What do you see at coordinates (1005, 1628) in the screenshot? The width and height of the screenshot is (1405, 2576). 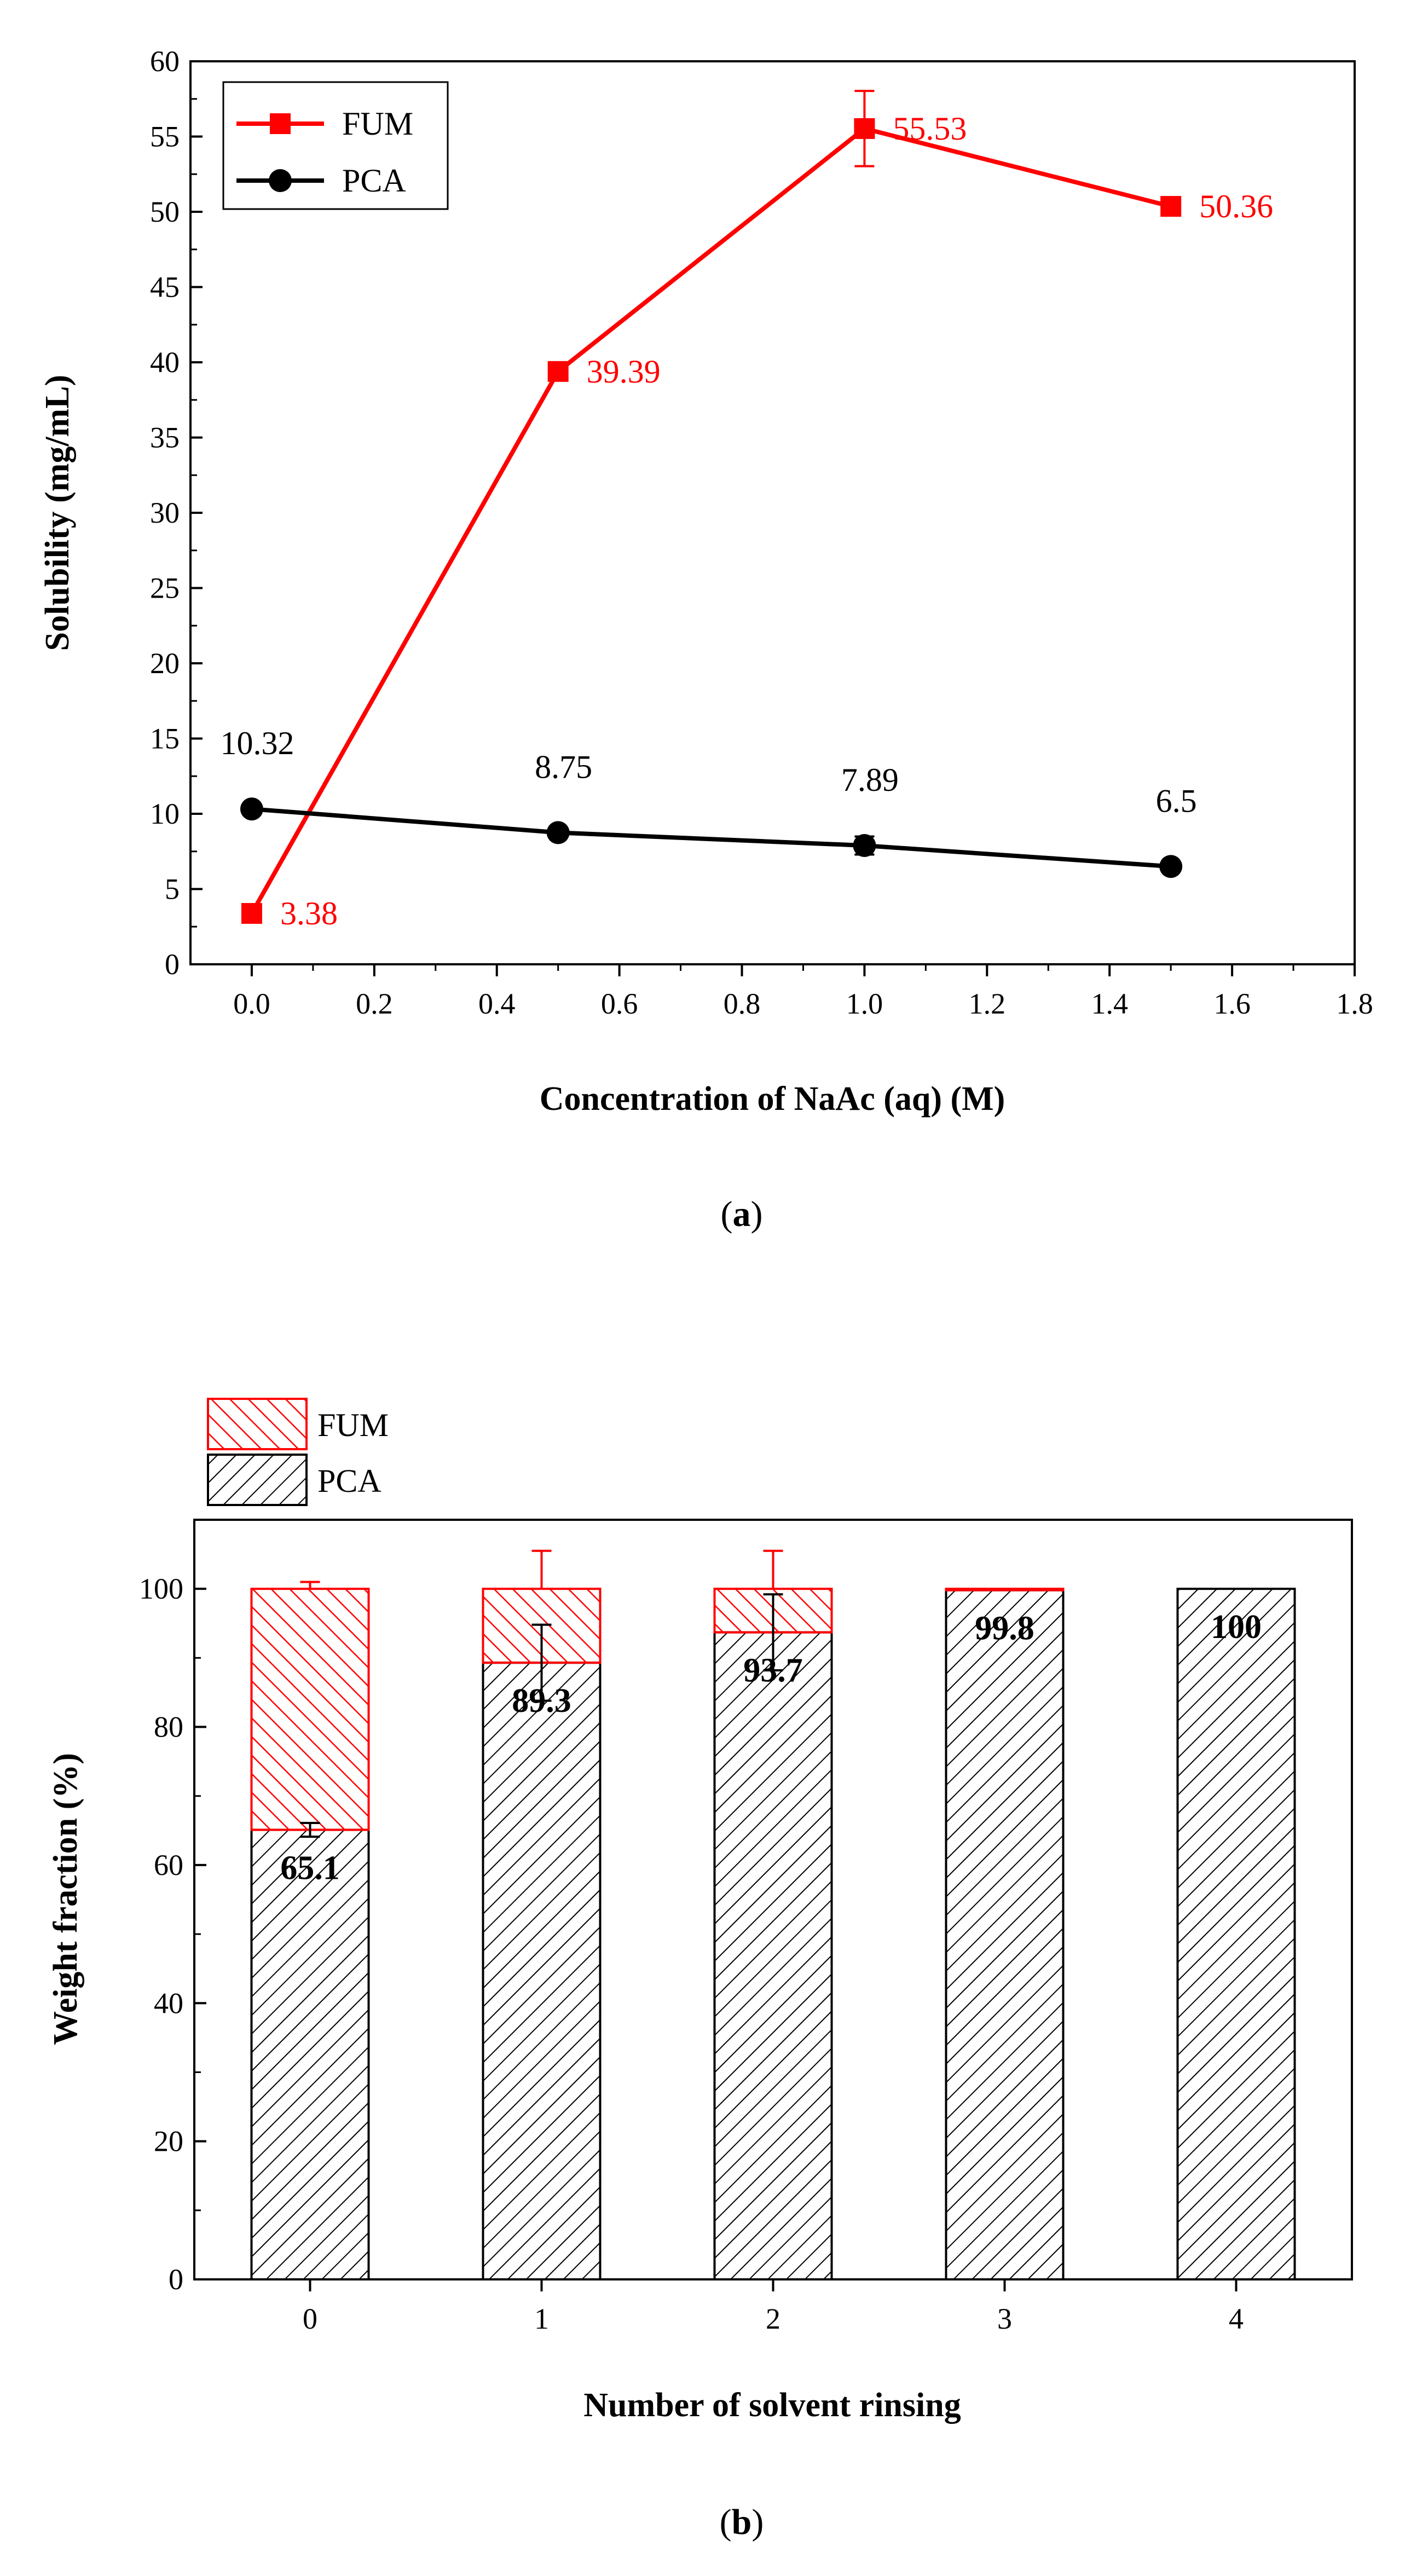 I see `data-label-pca: 99.8` at bounding box center [1005, 1628].